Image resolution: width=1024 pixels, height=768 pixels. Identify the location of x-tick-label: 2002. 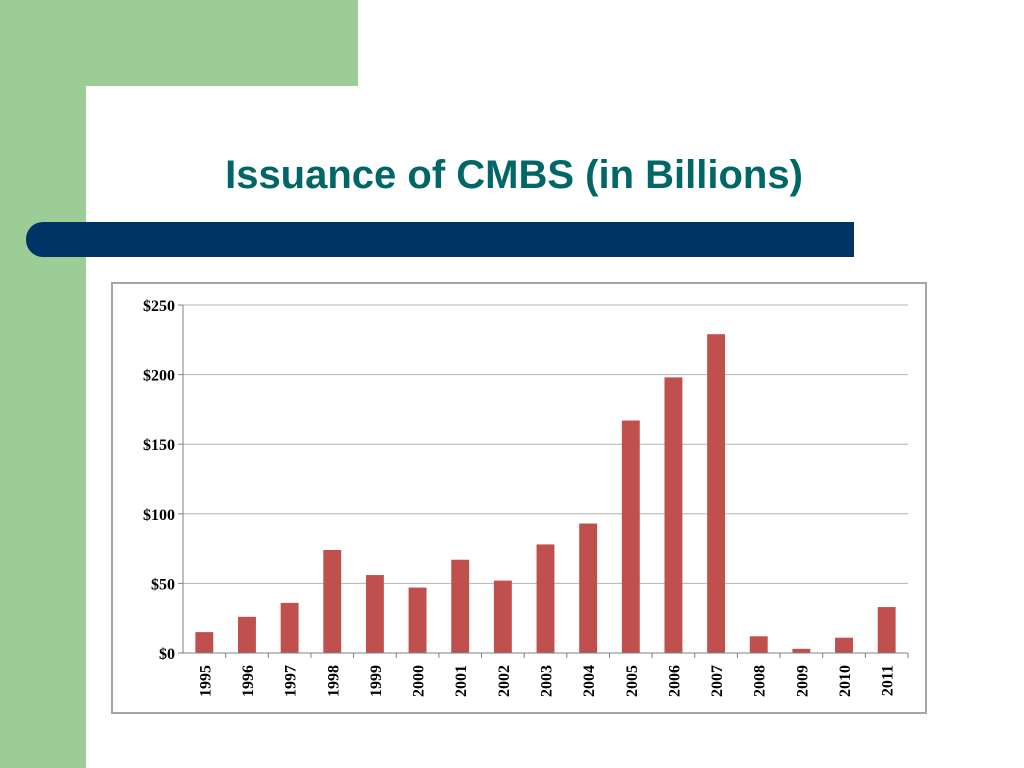
(504, 681).